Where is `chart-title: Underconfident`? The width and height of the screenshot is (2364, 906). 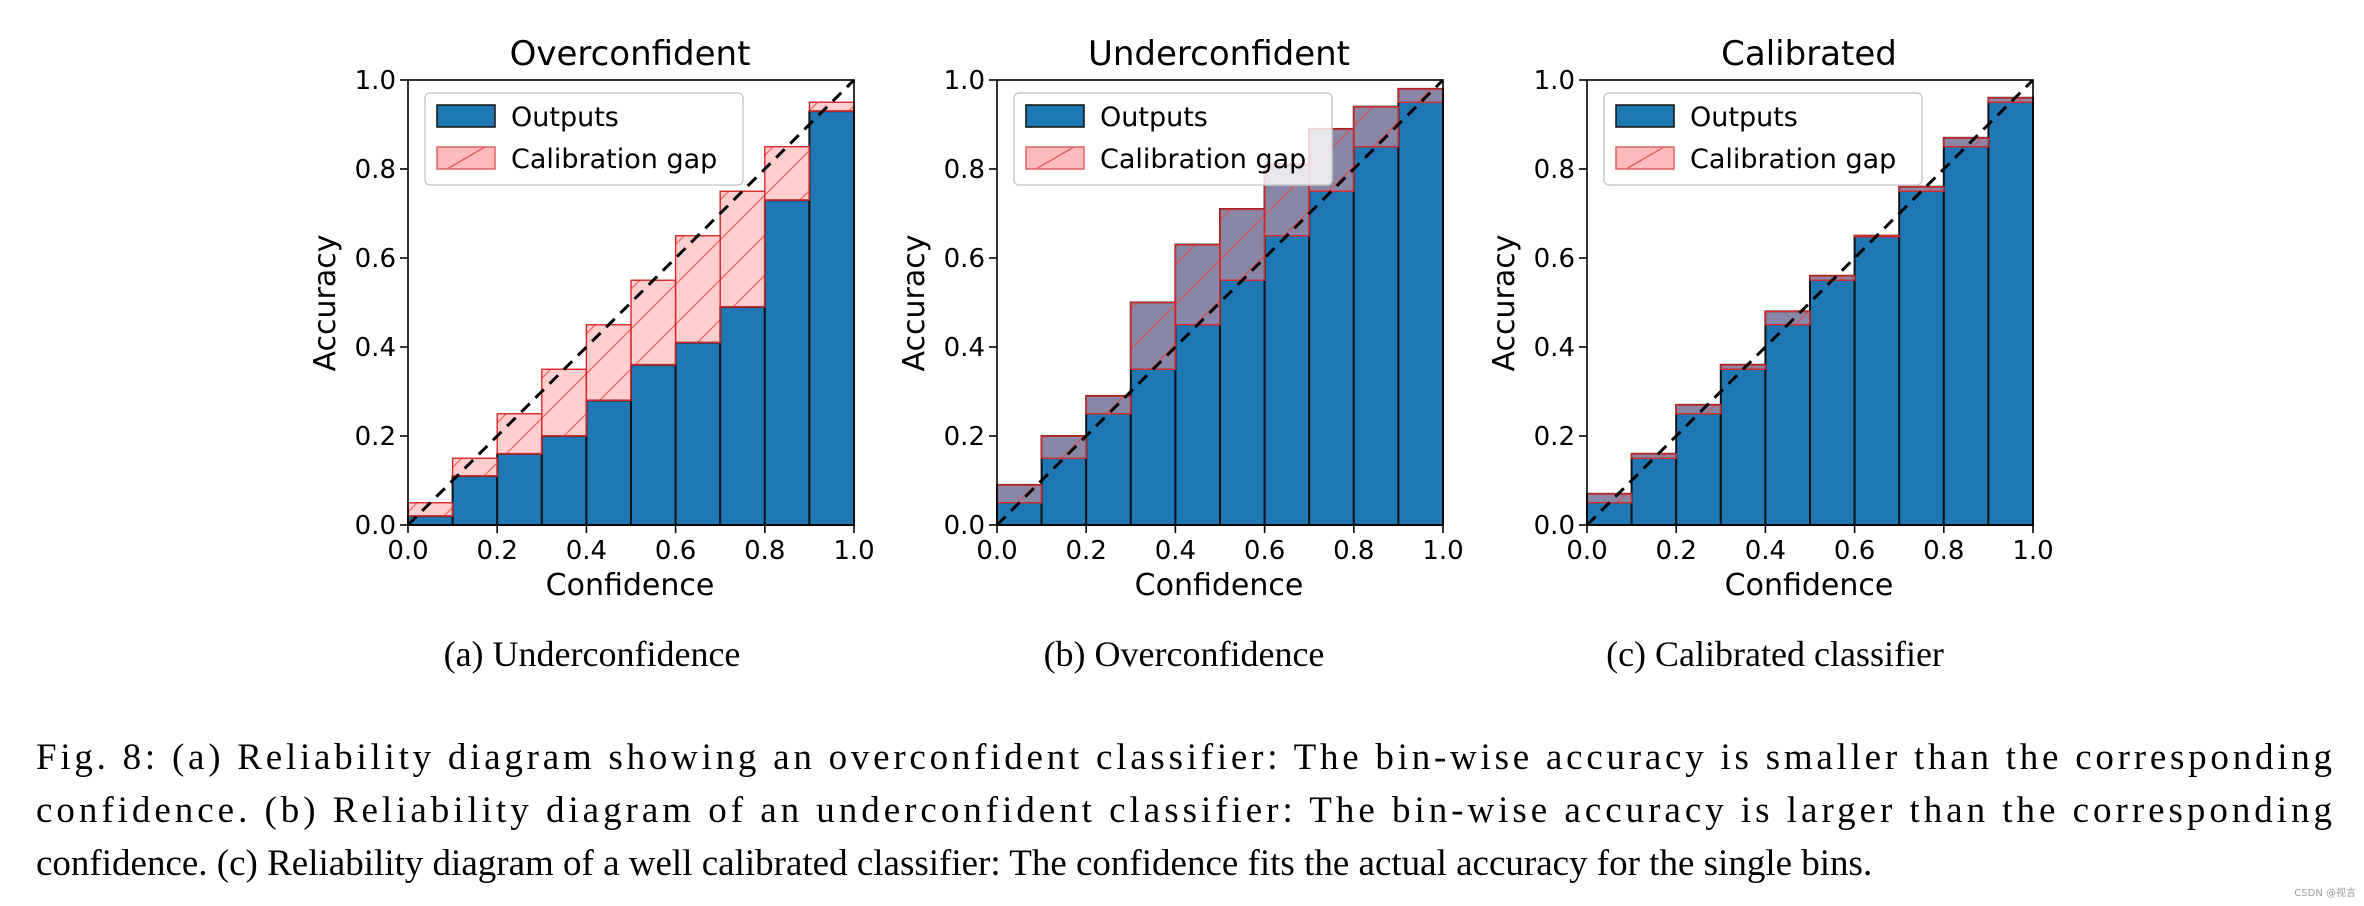 chart-title: Underconfident is located at coordinates (1219, 54).